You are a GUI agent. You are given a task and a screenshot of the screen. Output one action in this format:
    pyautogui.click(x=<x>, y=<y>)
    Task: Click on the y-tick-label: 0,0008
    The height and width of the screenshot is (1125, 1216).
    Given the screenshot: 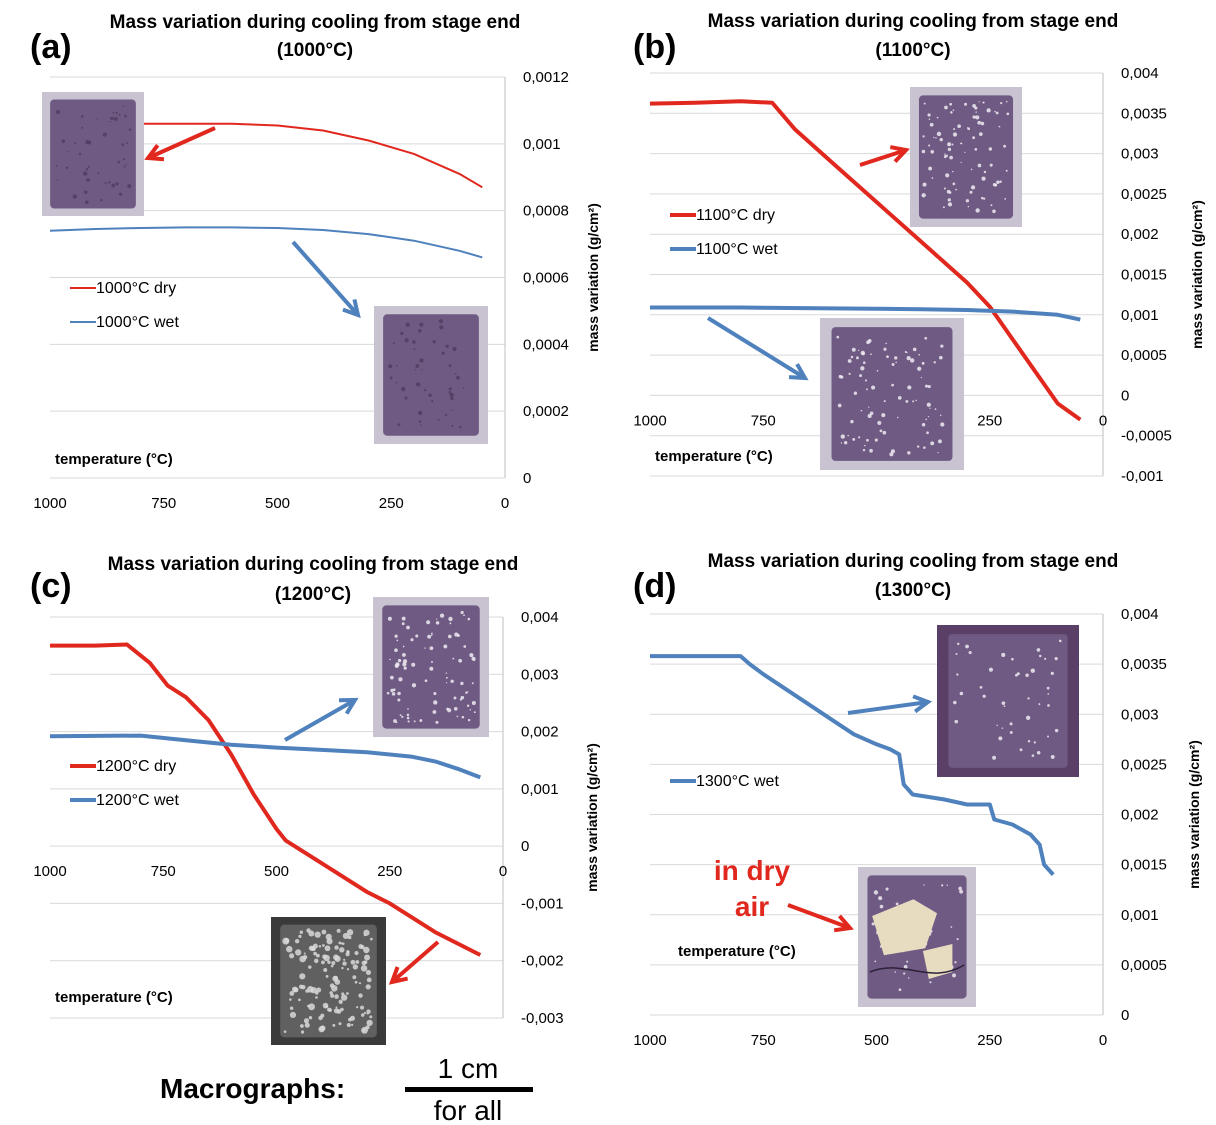 What is the action you would take?
    pyautogui.click(x=546, y=211)
    